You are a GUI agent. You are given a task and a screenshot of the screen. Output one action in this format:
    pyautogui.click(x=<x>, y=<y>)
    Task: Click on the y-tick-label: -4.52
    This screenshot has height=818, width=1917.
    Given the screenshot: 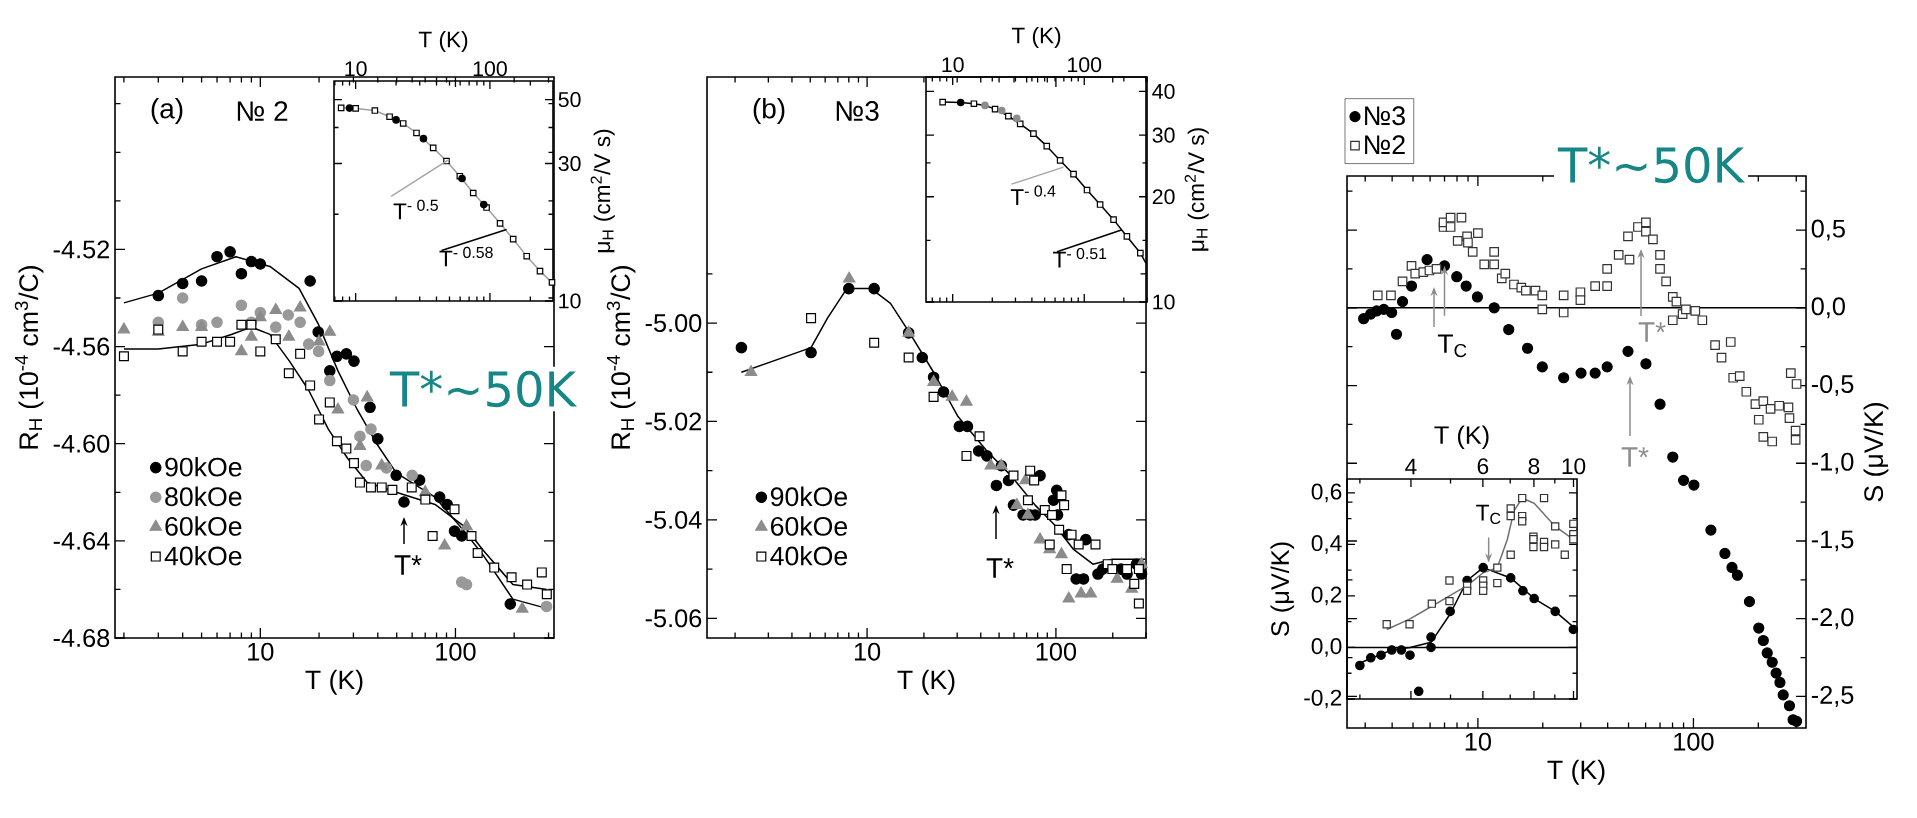 What is the action you would take?
    pyautogui.click(x=81, y=249)
    